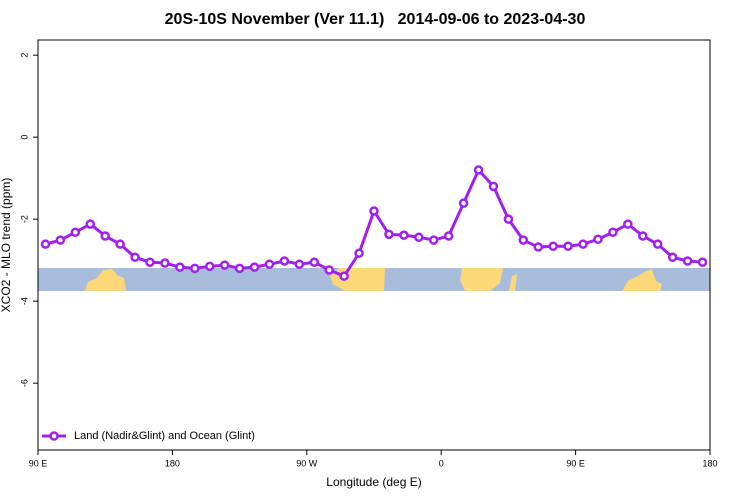 This screenshot has height=500, width=750. Describe the element at coordinates (164, 436) in the screenshot. I see `legend-label: Land (Nadir&Glint) and Ocean (Glint)` at that location.